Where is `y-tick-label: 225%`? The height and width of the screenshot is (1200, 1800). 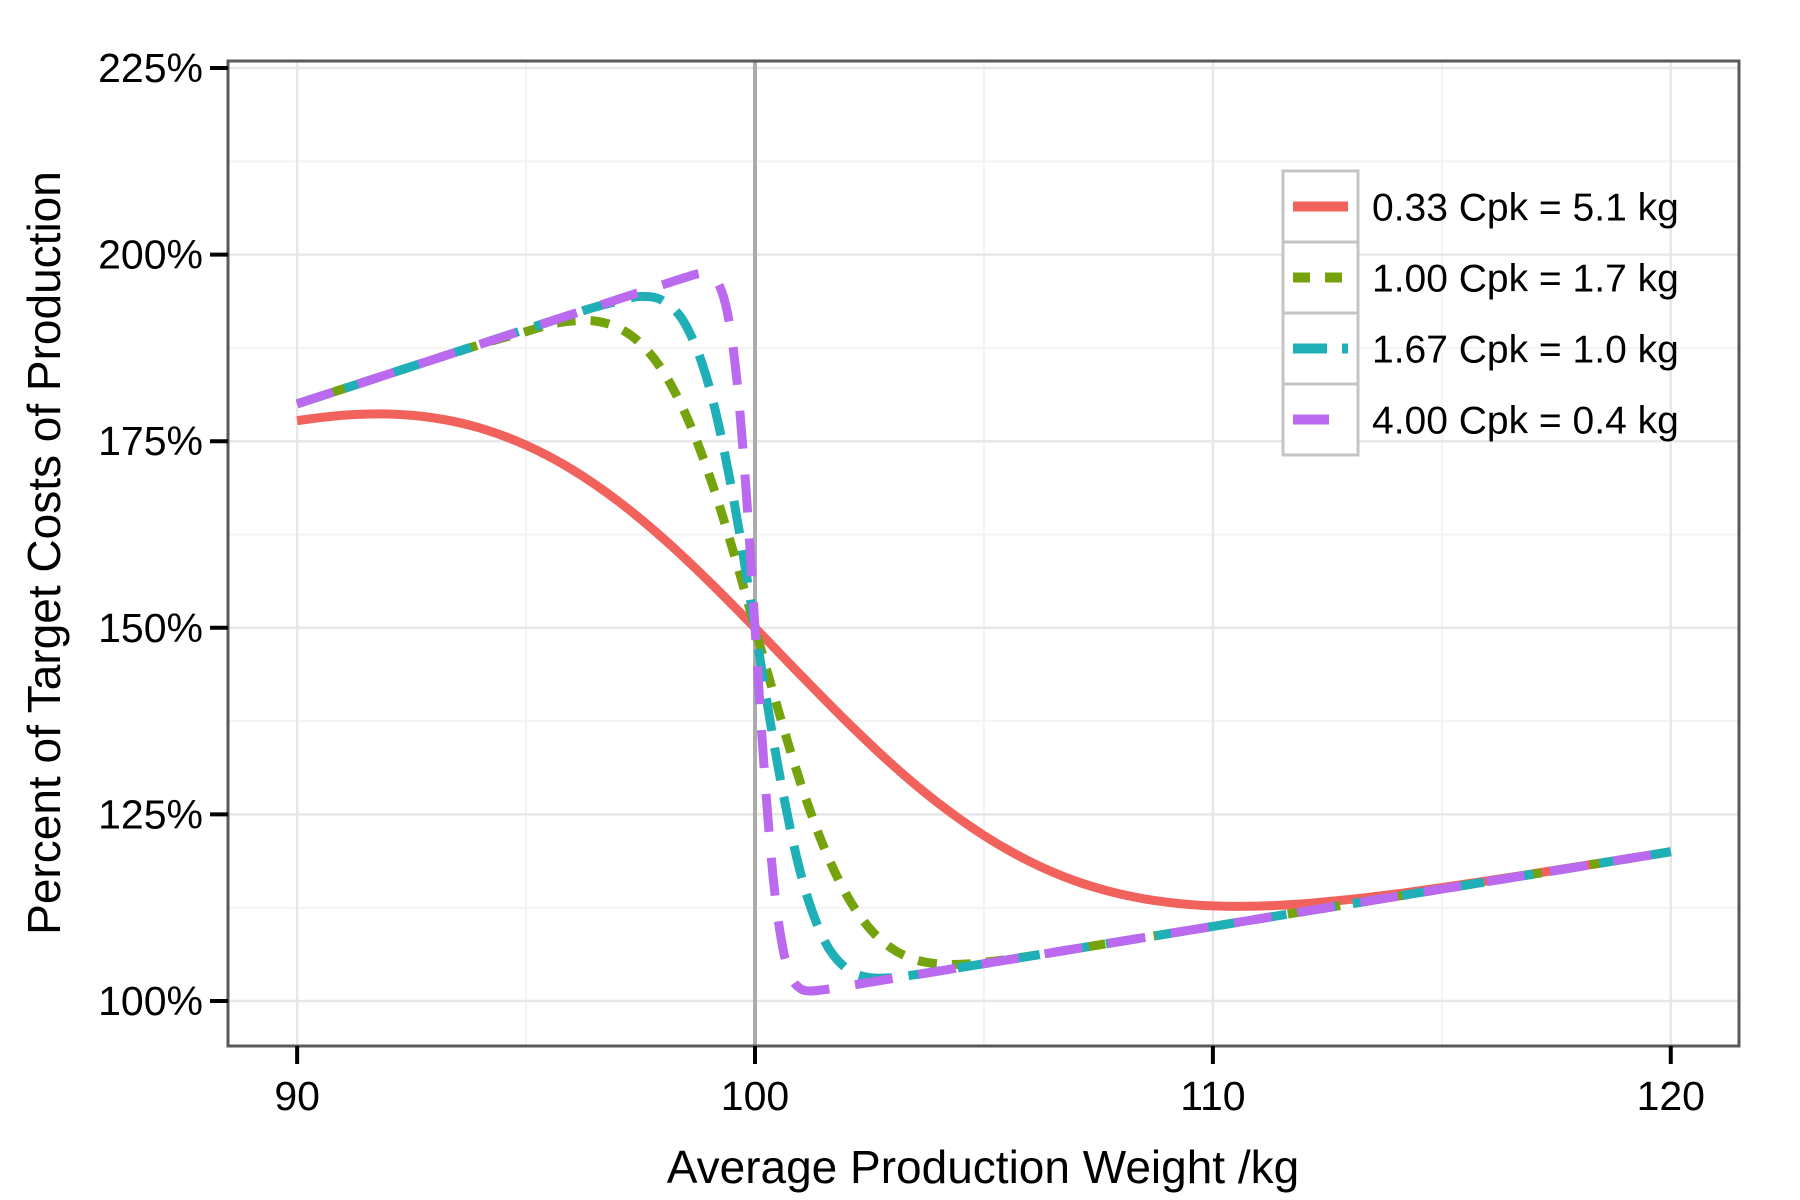 y-tick-label: 225% is located at coordinates (150, 68).